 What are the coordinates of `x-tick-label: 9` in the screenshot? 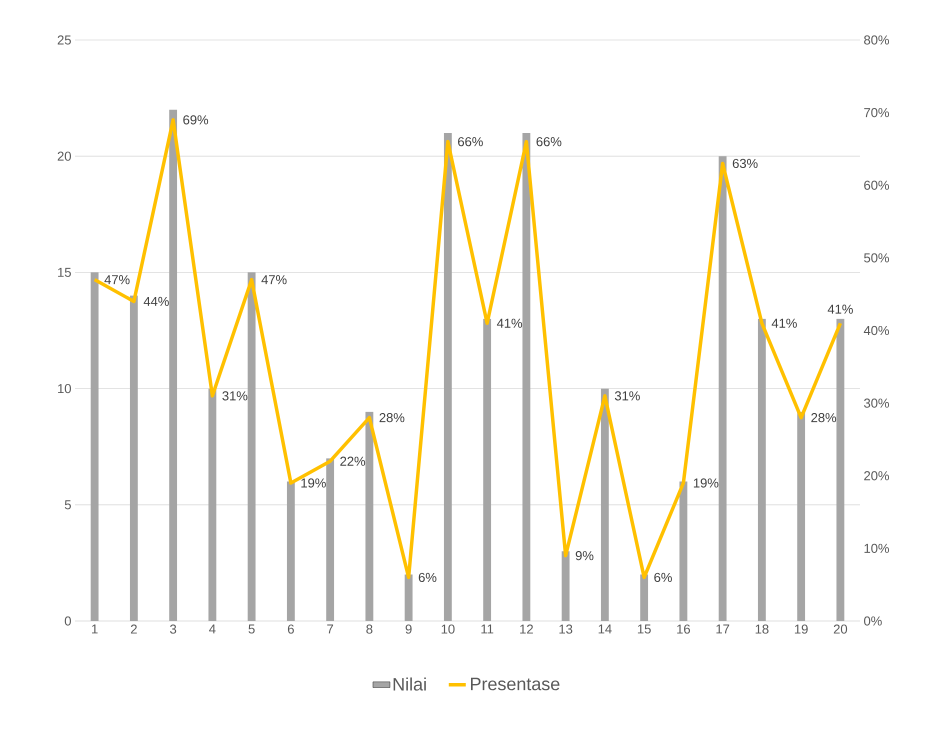 It's located at (409, 629).